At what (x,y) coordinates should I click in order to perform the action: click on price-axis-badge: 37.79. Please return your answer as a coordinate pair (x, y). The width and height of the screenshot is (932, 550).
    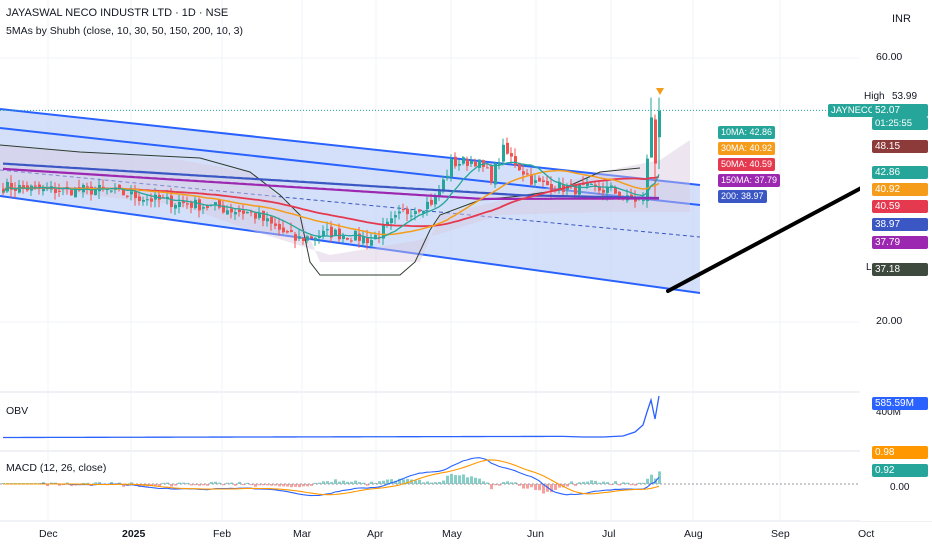
    Looking at the image, I should click on (900, 242).